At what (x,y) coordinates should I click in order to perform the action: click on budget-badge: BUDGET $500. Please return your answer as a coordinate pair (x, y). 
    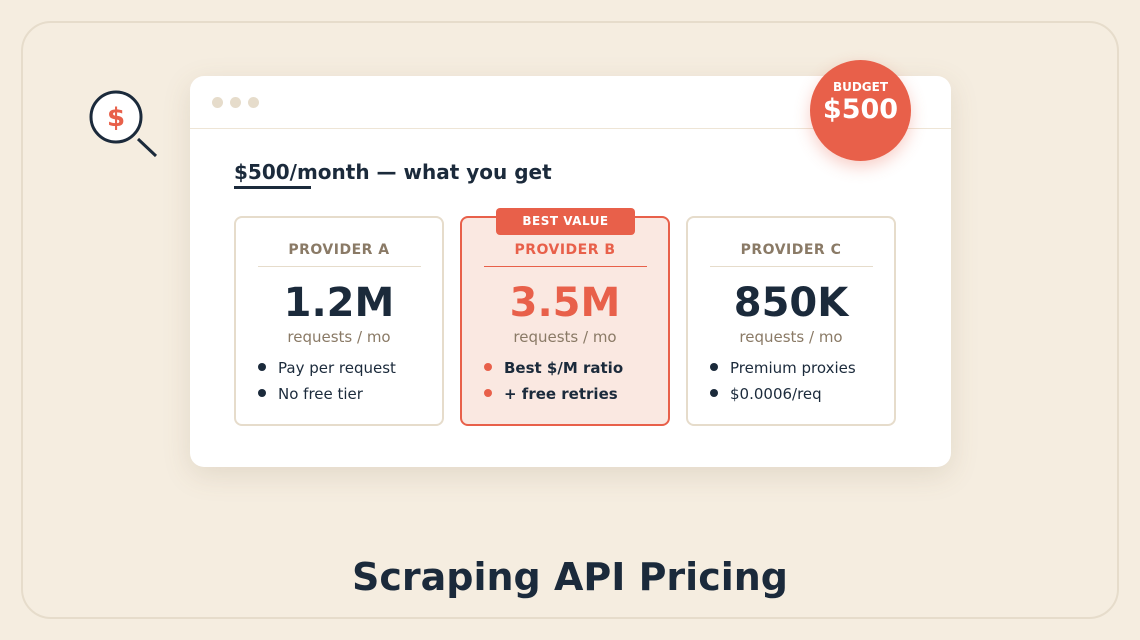
    Looking at the image, I should click on (860, 110).